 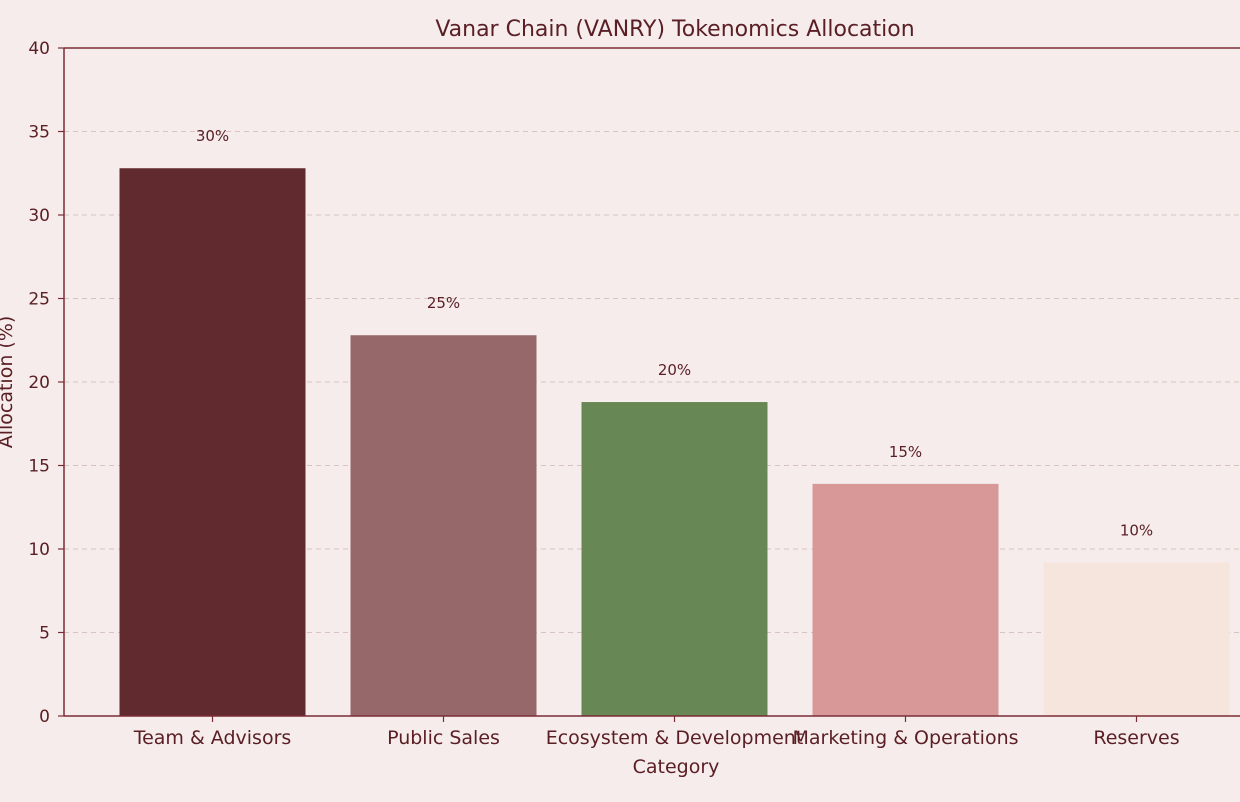 I want to click on y-tick-label: 20, so click(x=39, y=383).